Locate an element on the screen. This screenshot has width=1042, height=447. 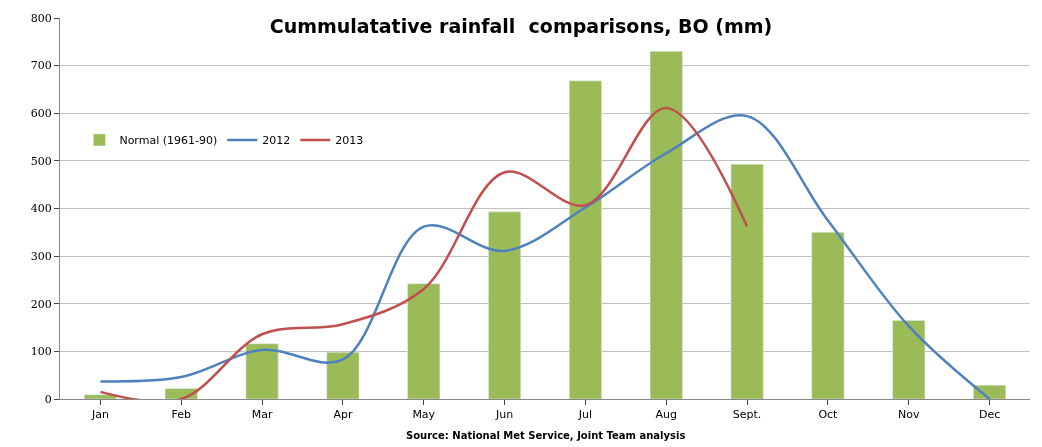
chart-title: Cummulatative rainfall comparisons, BO (mm) is located at coordinates (521, 26).